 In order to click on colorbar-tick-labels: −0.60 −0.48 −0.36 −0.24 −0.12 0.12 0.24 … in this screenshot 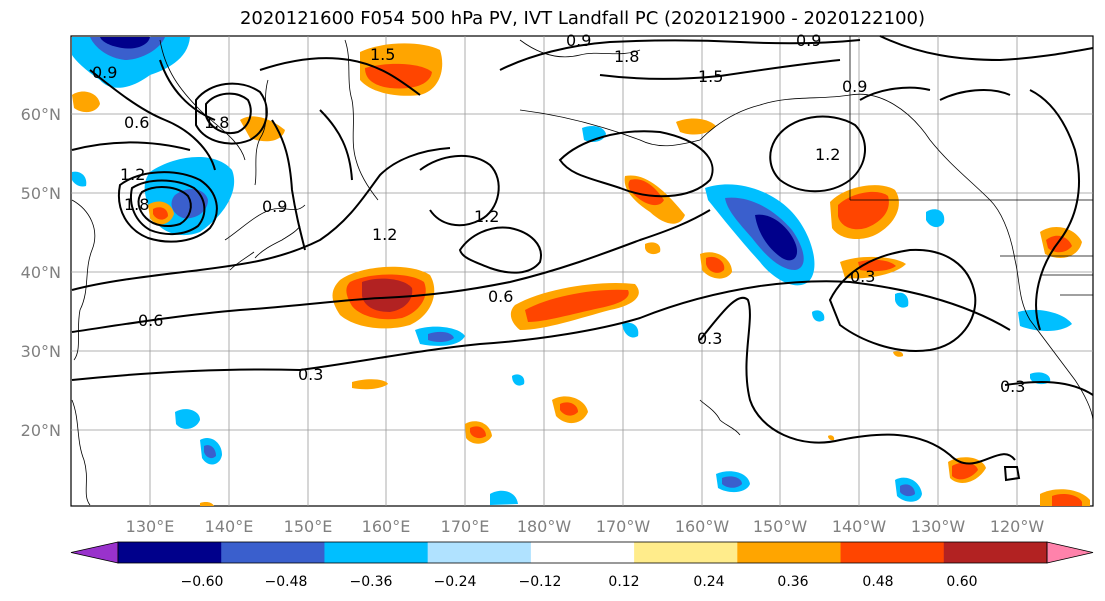, I will do `click(579, 582)`.